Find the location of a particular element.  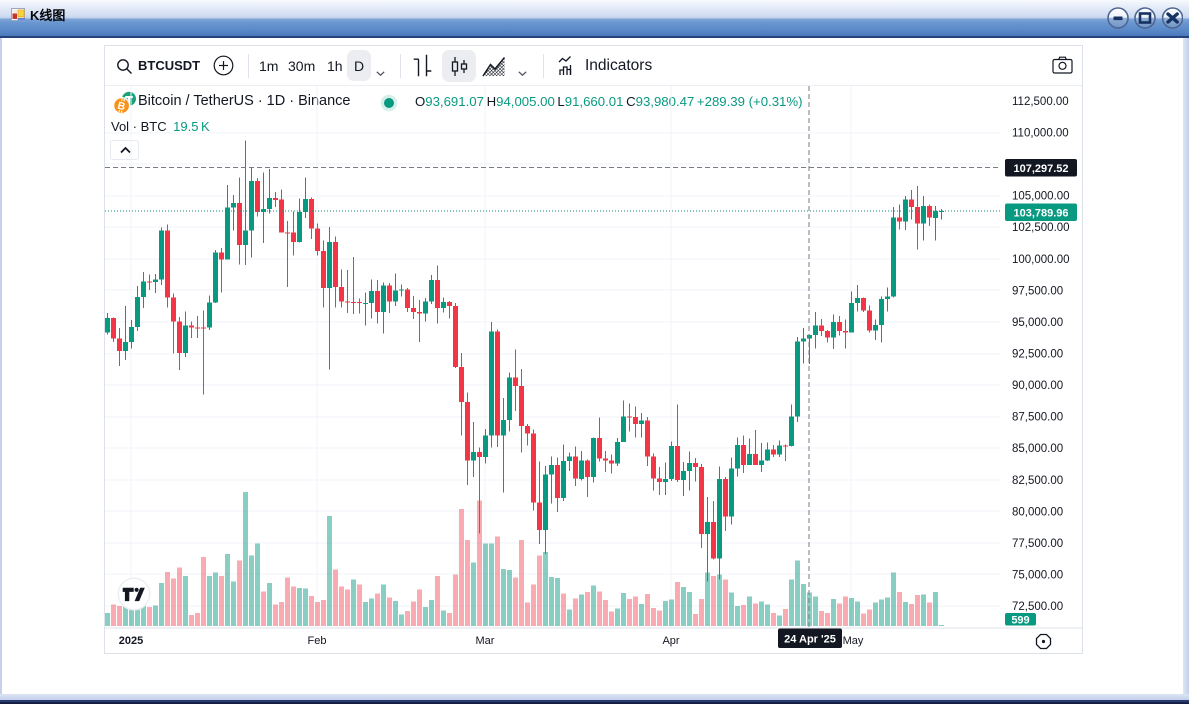

svg-text: 90,000.00 is located at coordinates (1037, 386).